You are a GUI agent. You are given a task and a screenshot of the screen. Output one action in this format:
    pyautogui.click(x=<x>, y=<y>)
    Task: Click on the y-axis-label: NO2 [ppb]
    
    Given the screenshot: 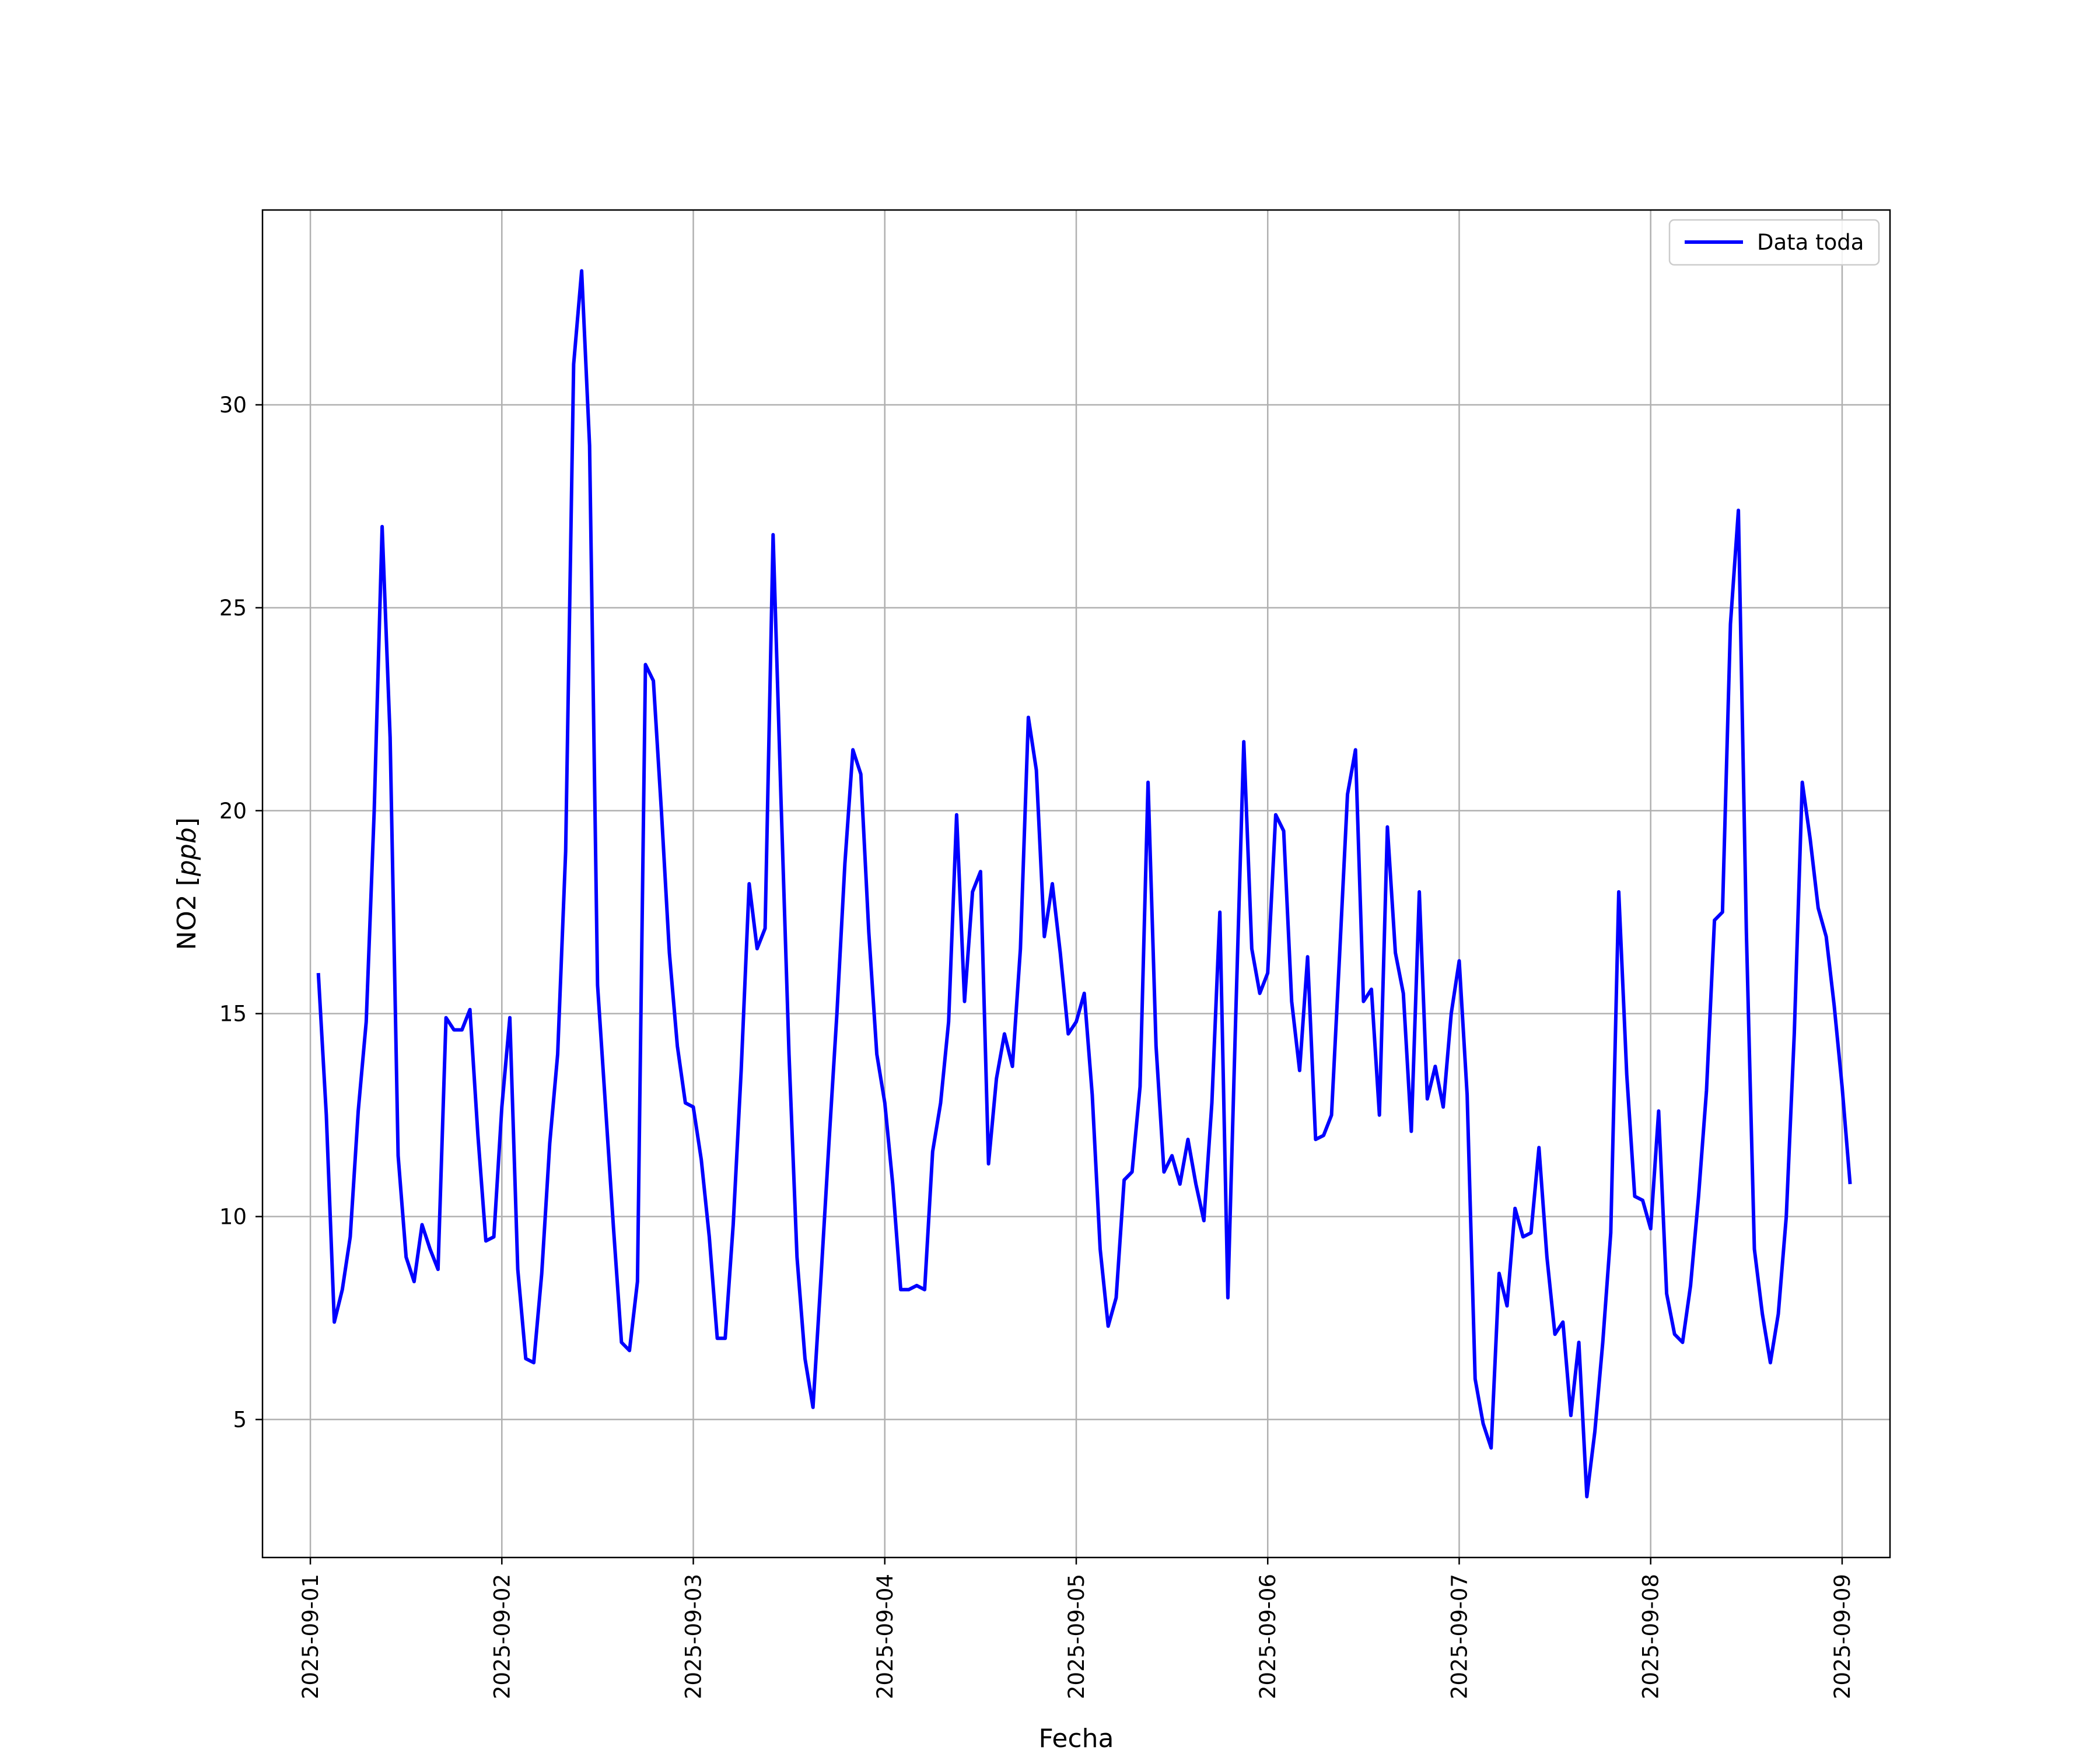 What is the action you would take?
    pyautogui.click(x=187, y=883)
    